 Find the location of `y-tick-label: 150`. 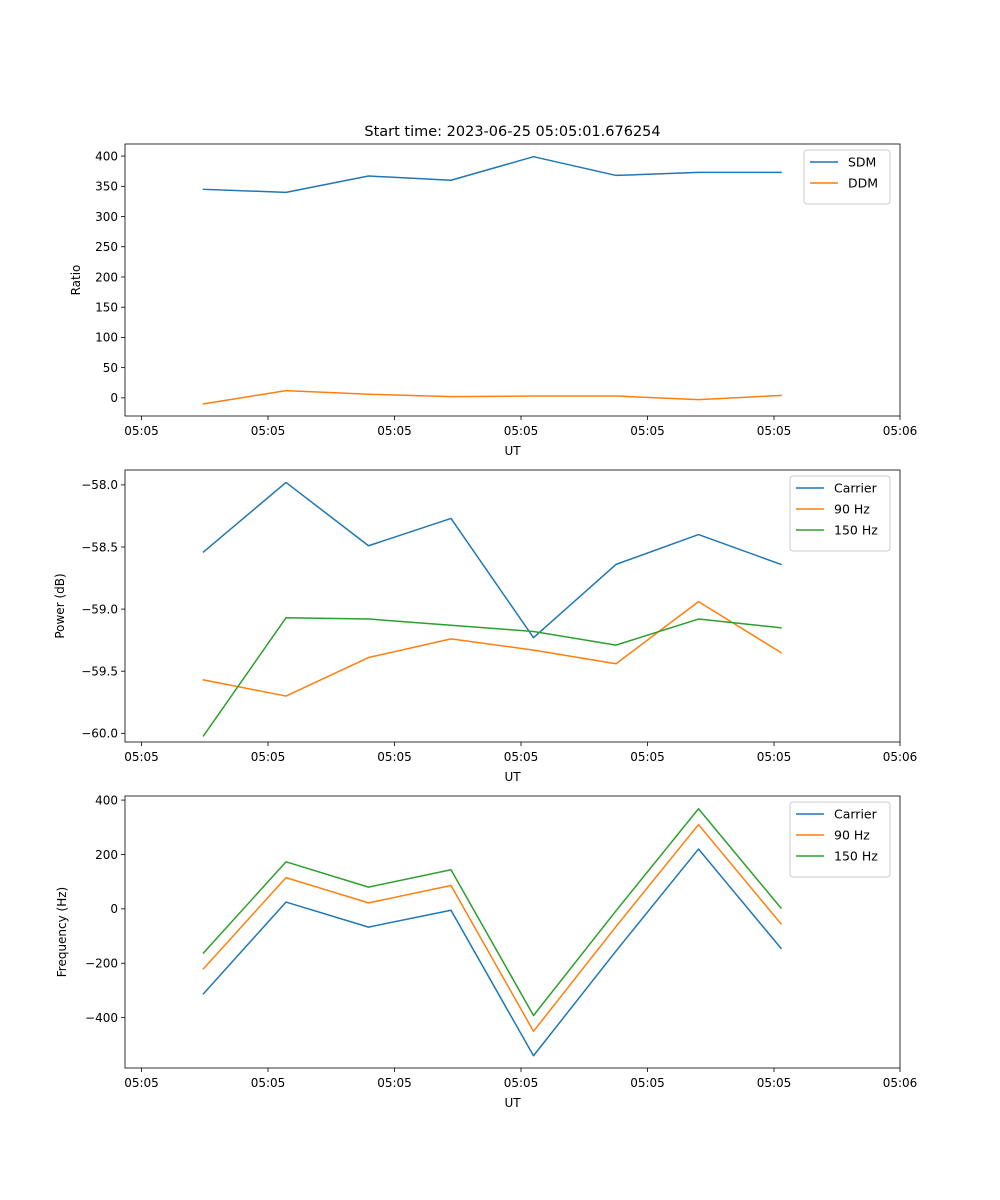

y-tick-label: 150 is located at coordinates (106, 308).